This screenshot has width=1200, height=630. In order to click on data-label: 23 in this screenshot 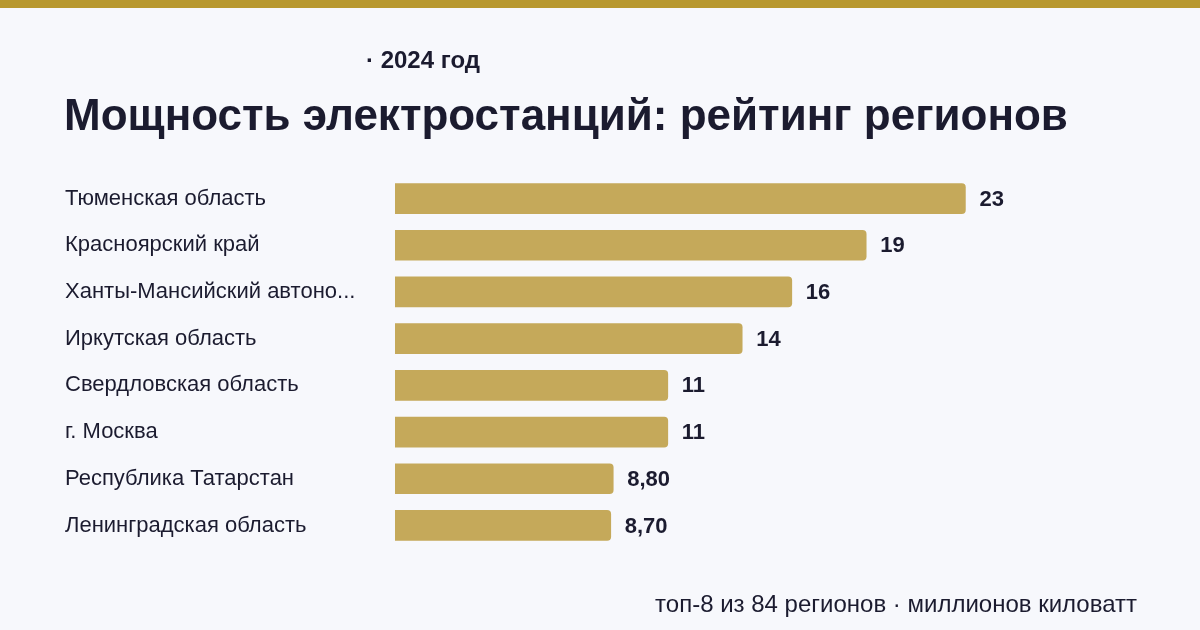, I will do `click(991, 198)`.